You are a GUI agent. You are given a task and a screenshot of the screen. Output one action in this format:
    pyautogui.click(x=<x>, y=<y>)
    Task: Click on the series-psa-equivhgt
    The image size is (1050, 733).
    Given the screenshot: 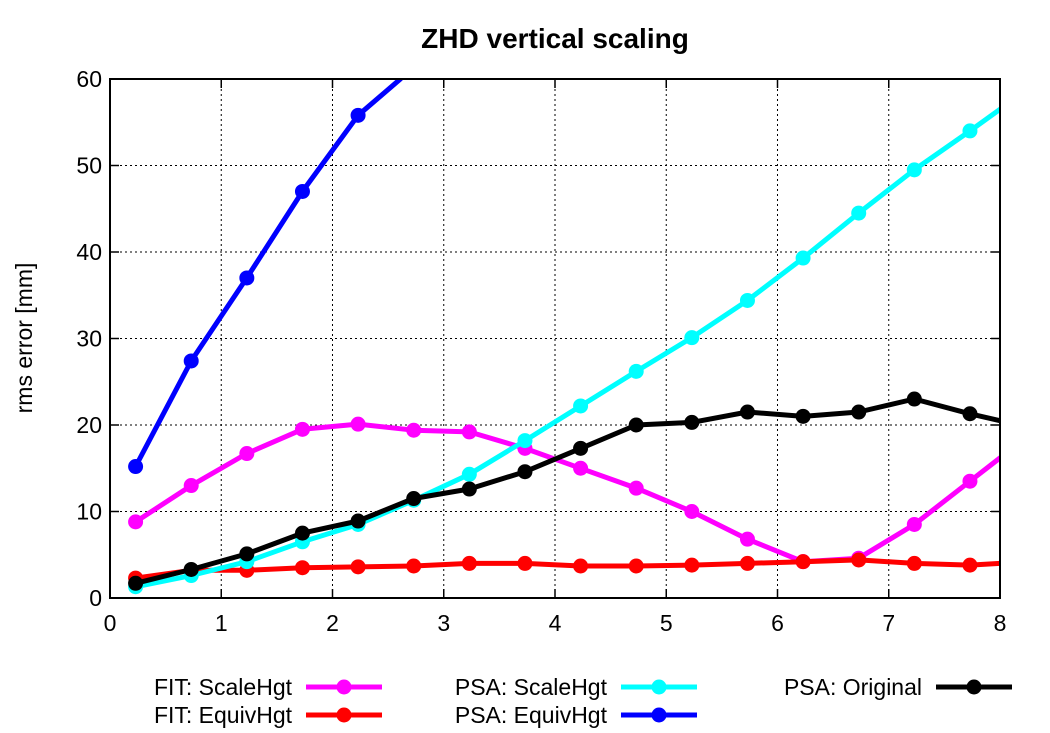 What is the action you would take?
    pyautogui.click(x=265, y=277)
    